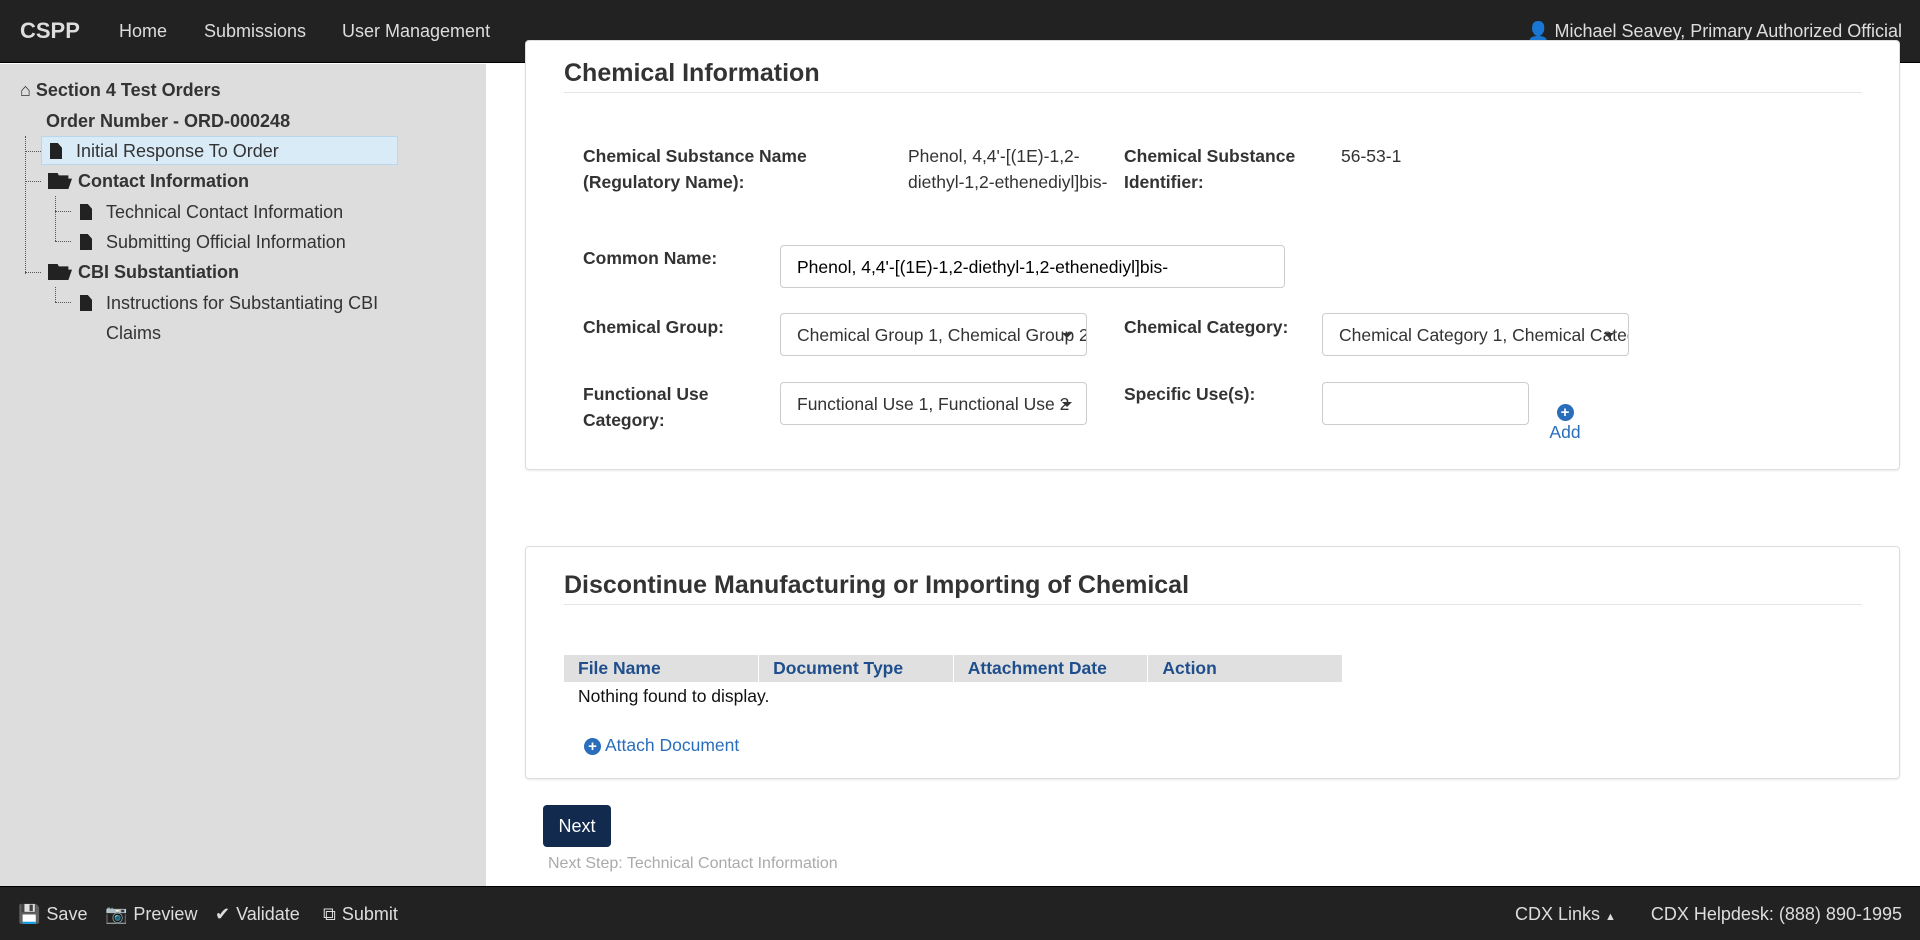 Image resolution: width=1920 pixels, height=940 pixels. What do you see at coordinates (255, 31) in the screenshot?
I see `nav-submissions: Submissions` at bounding box center [255, 31].